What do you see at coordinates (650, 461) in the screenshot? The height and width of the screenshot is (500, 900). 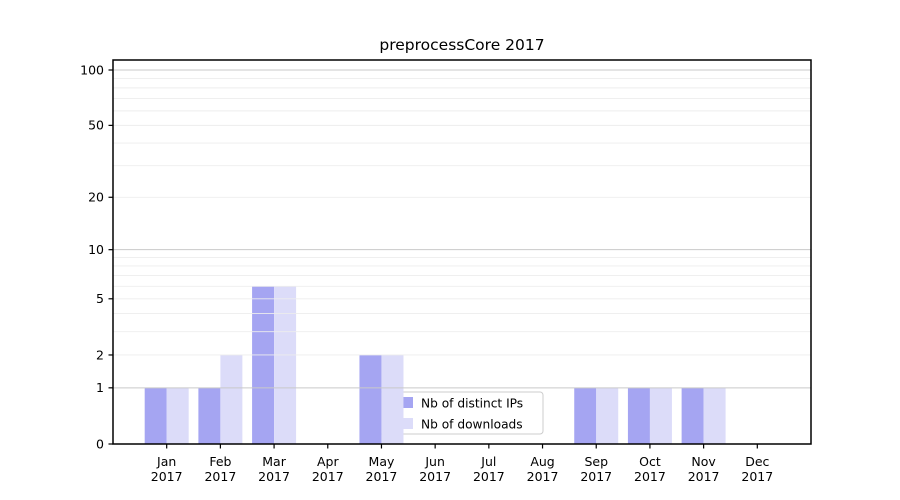 I see `x-tick-label-month: Oct` at bounding box center [650, 461].